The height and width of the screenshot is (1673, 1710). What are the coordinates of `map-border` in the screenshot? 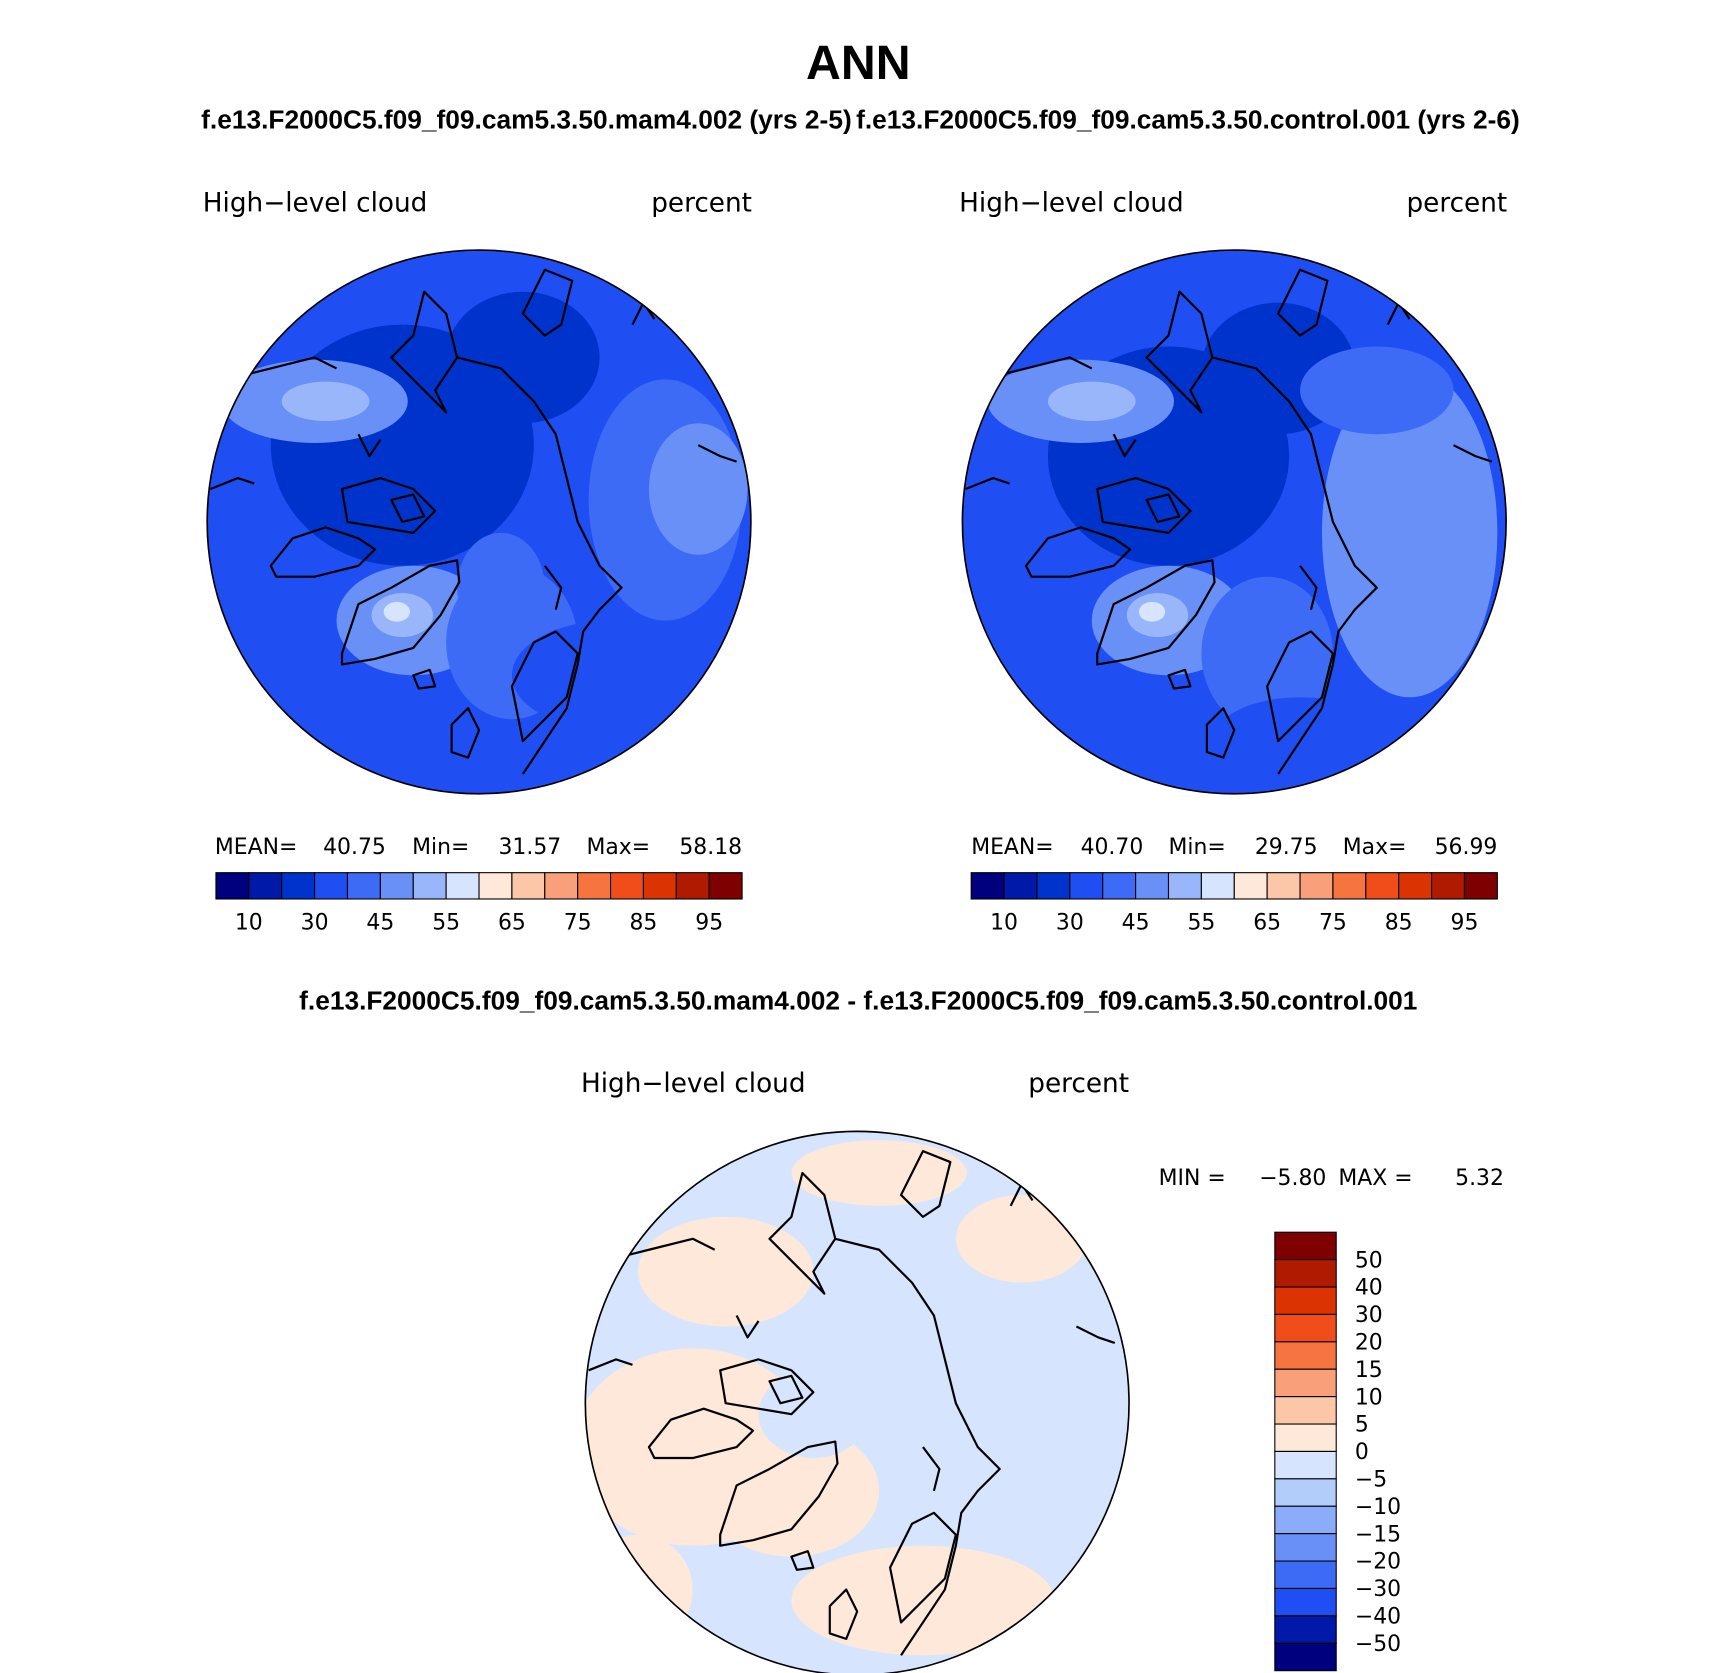 It's located at (1234, 522).